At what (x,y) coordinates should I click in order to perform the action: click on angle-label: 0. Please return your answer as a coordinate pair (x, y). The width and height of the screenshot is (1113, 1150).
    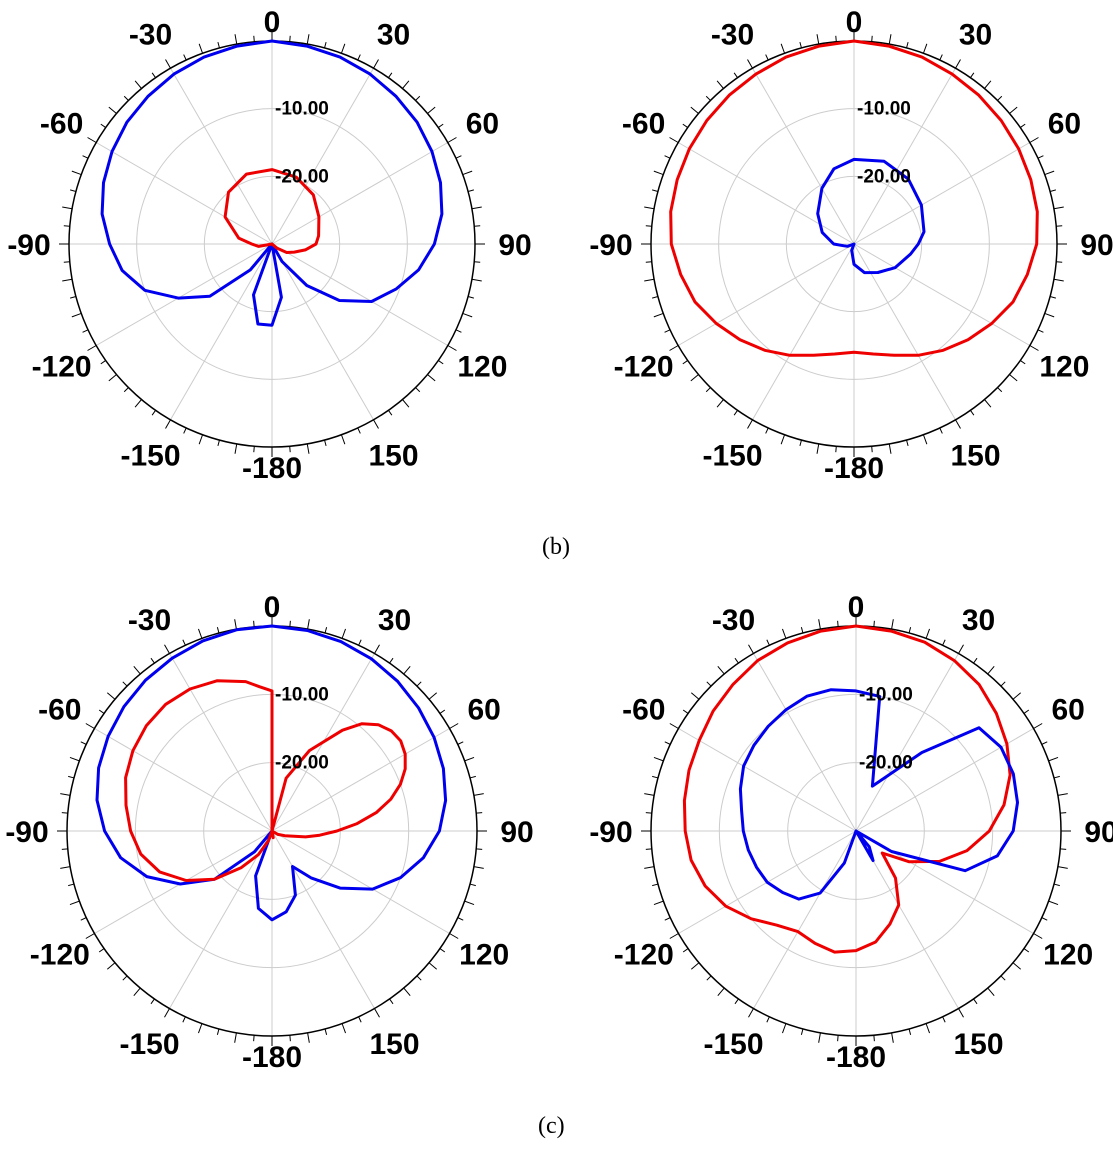
    Looking at the image, I should click on (856, 607).